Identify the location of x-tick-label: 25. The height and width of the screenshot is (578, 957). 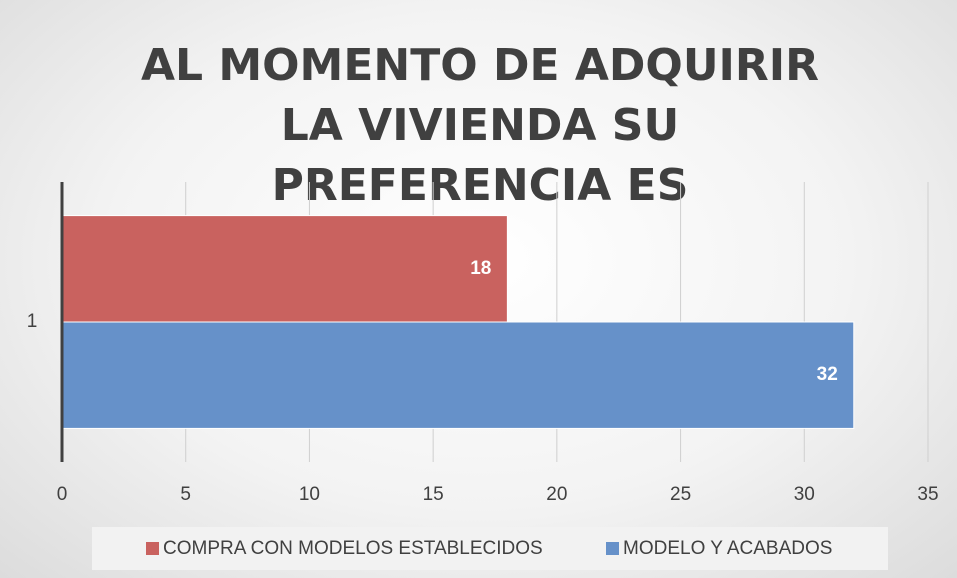
(680, 494).